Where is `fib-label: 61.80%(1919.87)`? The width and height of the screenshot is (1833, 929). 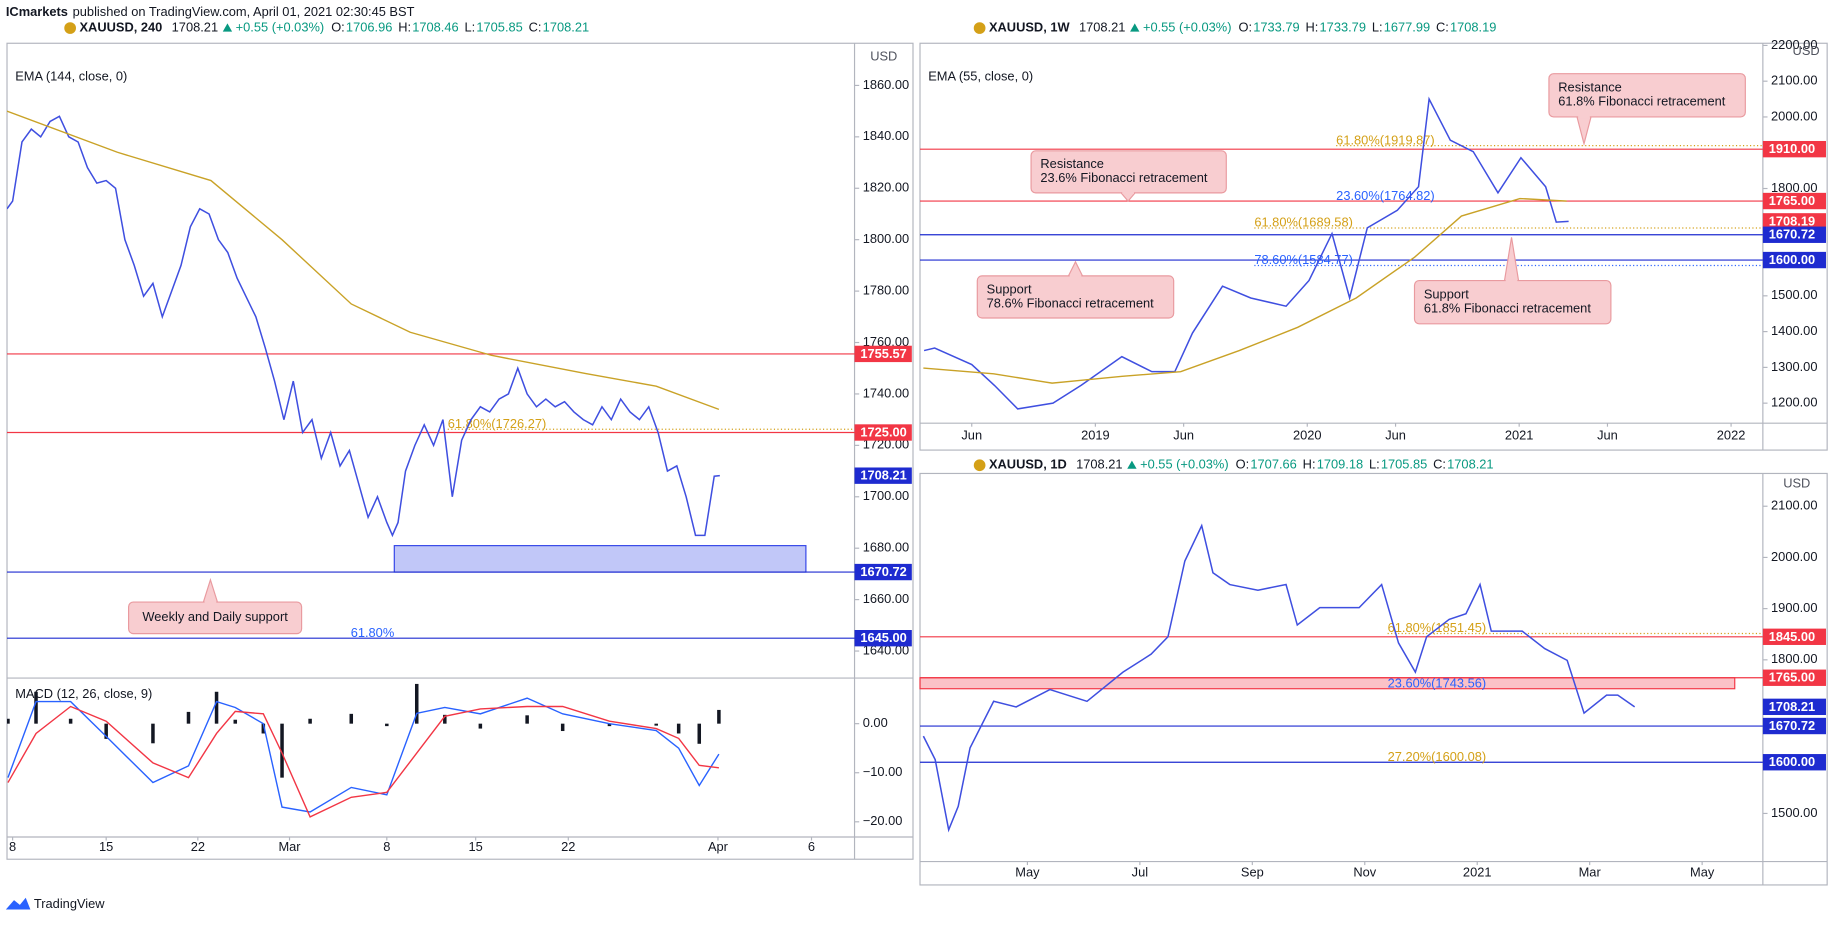
fib-label: 61.80%(1919.87) is located at coordinates (1385, 139).